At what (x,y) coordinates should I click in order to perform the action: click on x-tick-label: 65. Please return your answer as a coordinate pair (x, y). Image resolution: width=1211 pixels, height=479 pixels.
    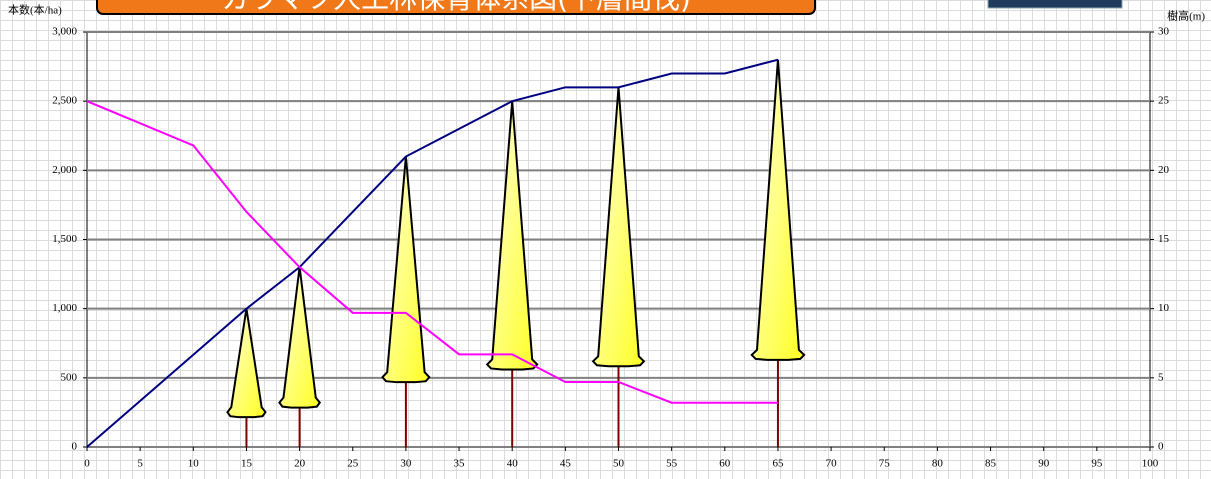
    Looking at the image, I should click on (778, 464).